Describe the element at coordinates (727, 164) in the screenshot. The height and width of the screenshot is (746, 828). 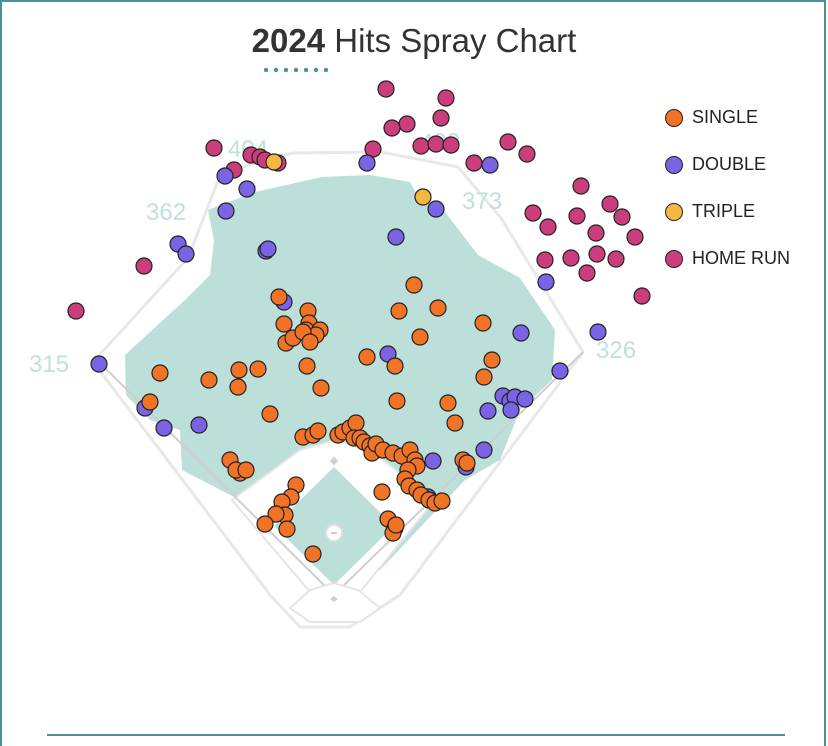
I see `legend-item-double: DOUBLE` at that location.